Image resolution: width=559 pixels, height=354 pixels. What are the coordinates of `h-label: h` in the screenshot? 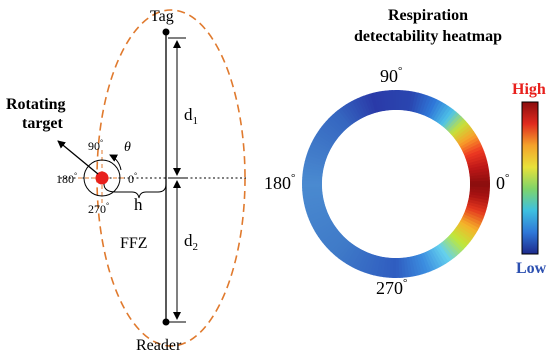 It's located at (138, 204).